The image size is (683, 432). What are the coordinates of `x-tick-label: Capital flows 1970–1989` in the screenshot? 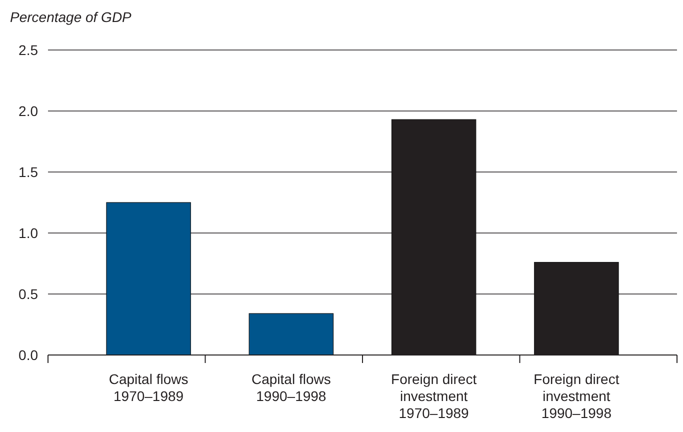 It's located at (148, 387).